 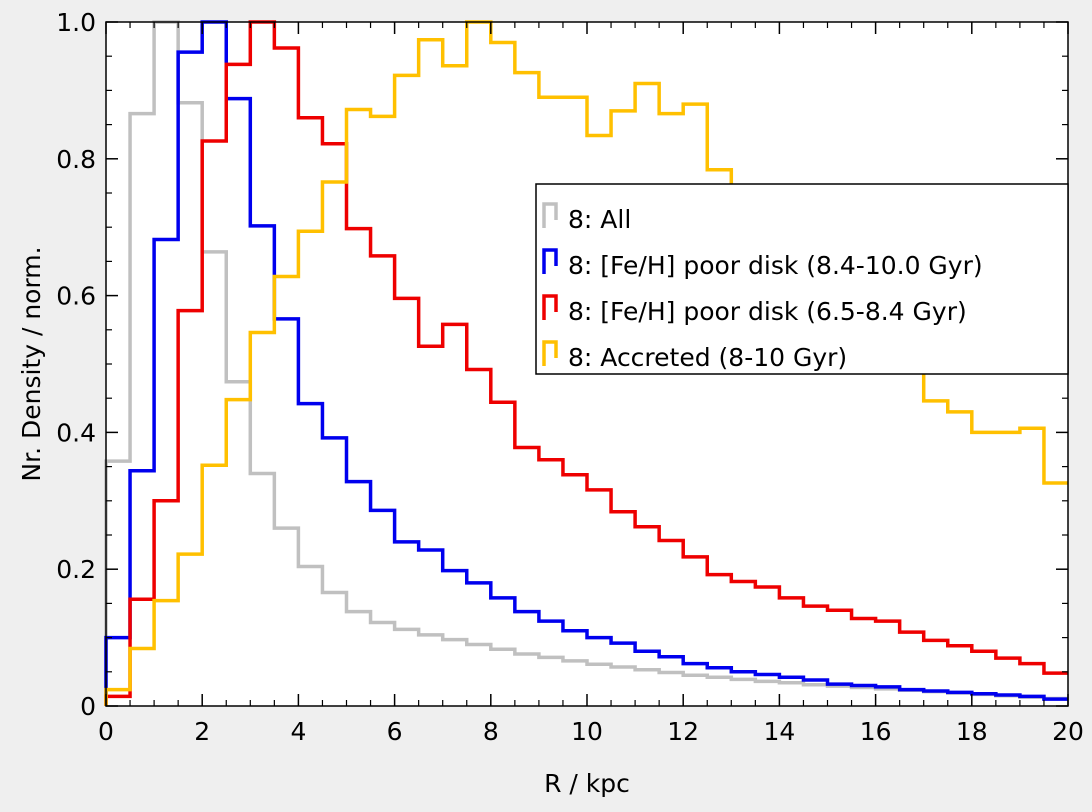 I want to click on x-tick-label: 12, so click(x=683, y=731).